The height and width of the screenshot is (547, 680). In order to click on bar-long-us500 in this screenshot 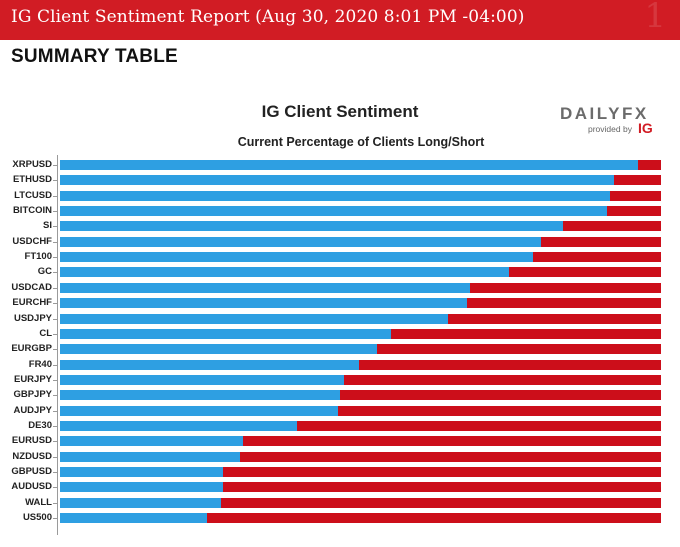, I will do `click(133, 518)`.